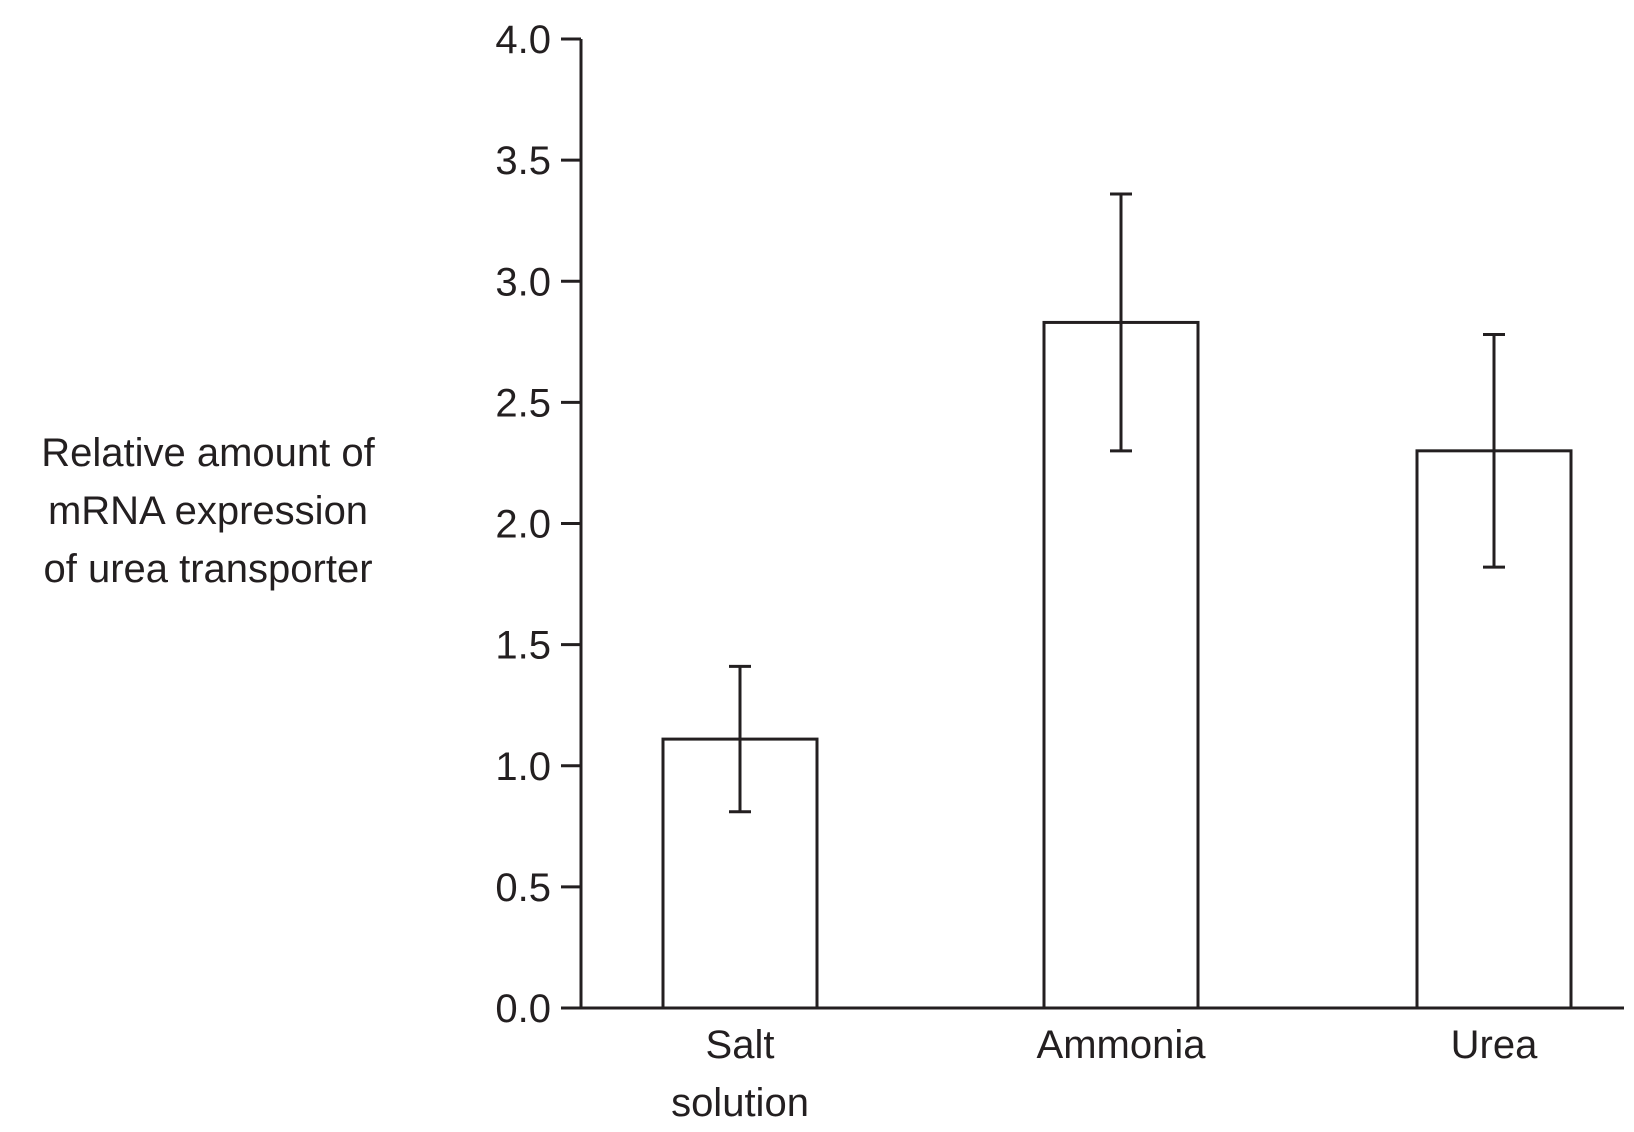  I want to click on x-category-label: Urea, so click(1494, 1045).